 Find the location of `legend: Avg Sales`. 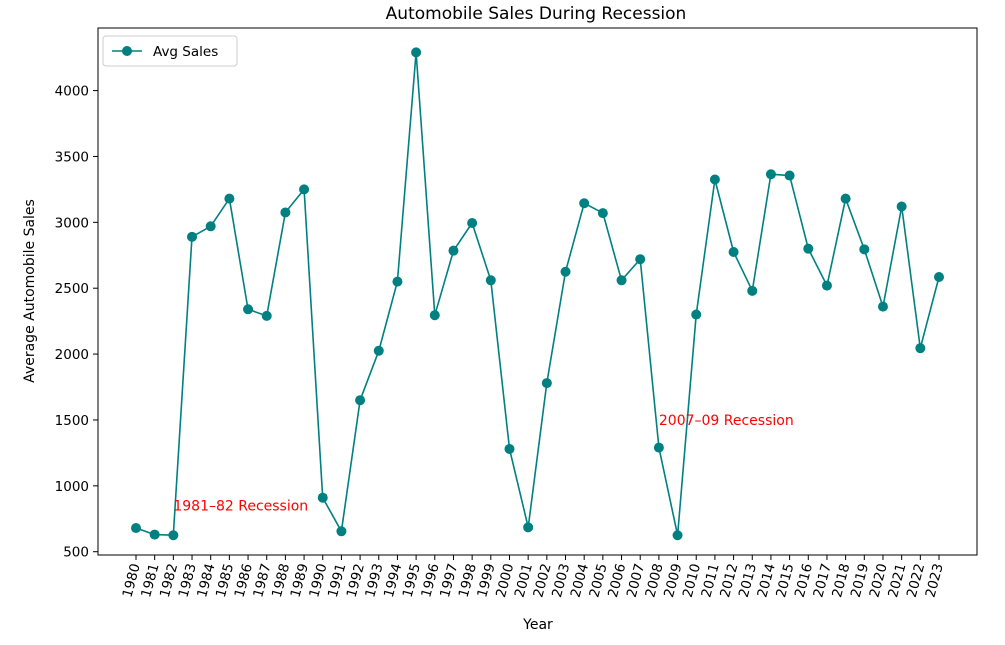

legend: Avg Sales is located at coordinates (170, 51).